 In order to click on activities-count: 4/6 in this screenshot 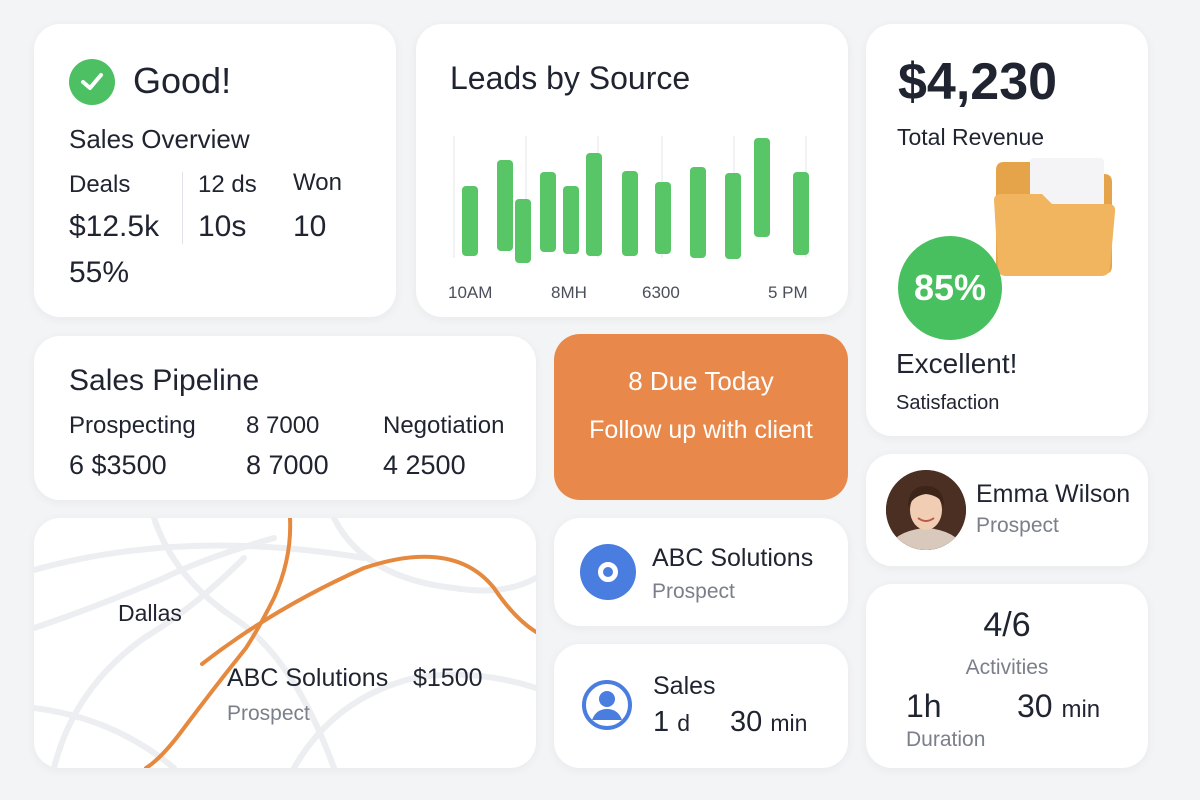, I will do `click(1007, 625)`.